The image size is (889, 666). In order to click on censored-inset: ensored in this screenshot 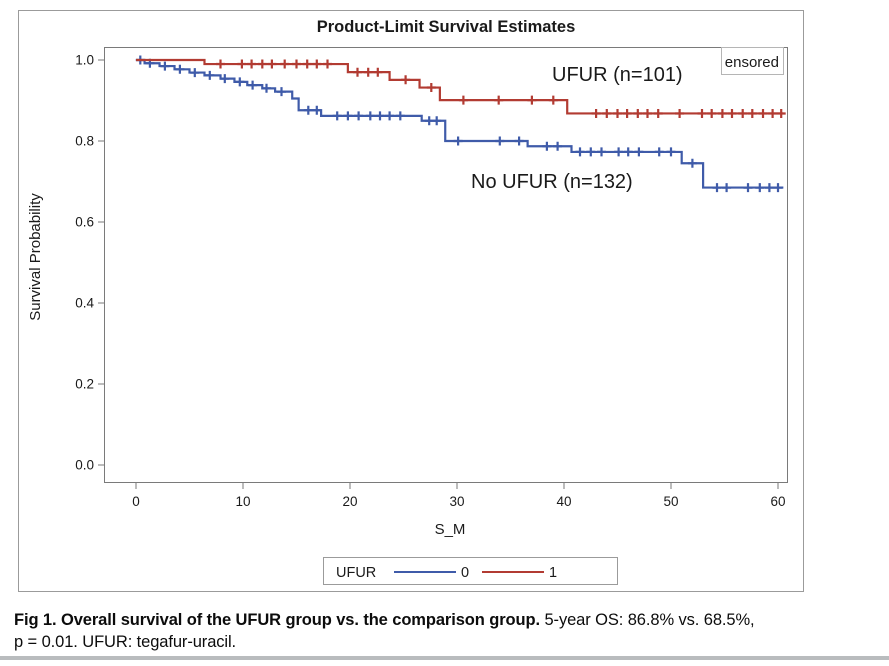, I will do `click(752, 61)`.